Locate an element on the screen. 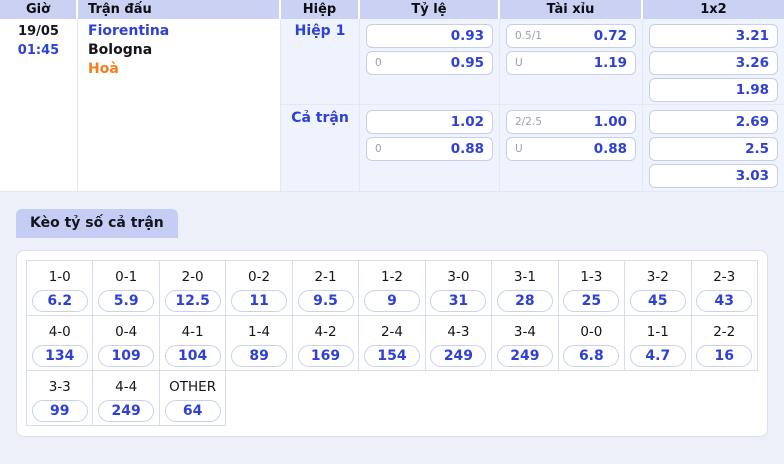 The height and width of the screenshot is (464, 784). 1x2-odds-box: 3.03 is located at coordinates (713, 176).